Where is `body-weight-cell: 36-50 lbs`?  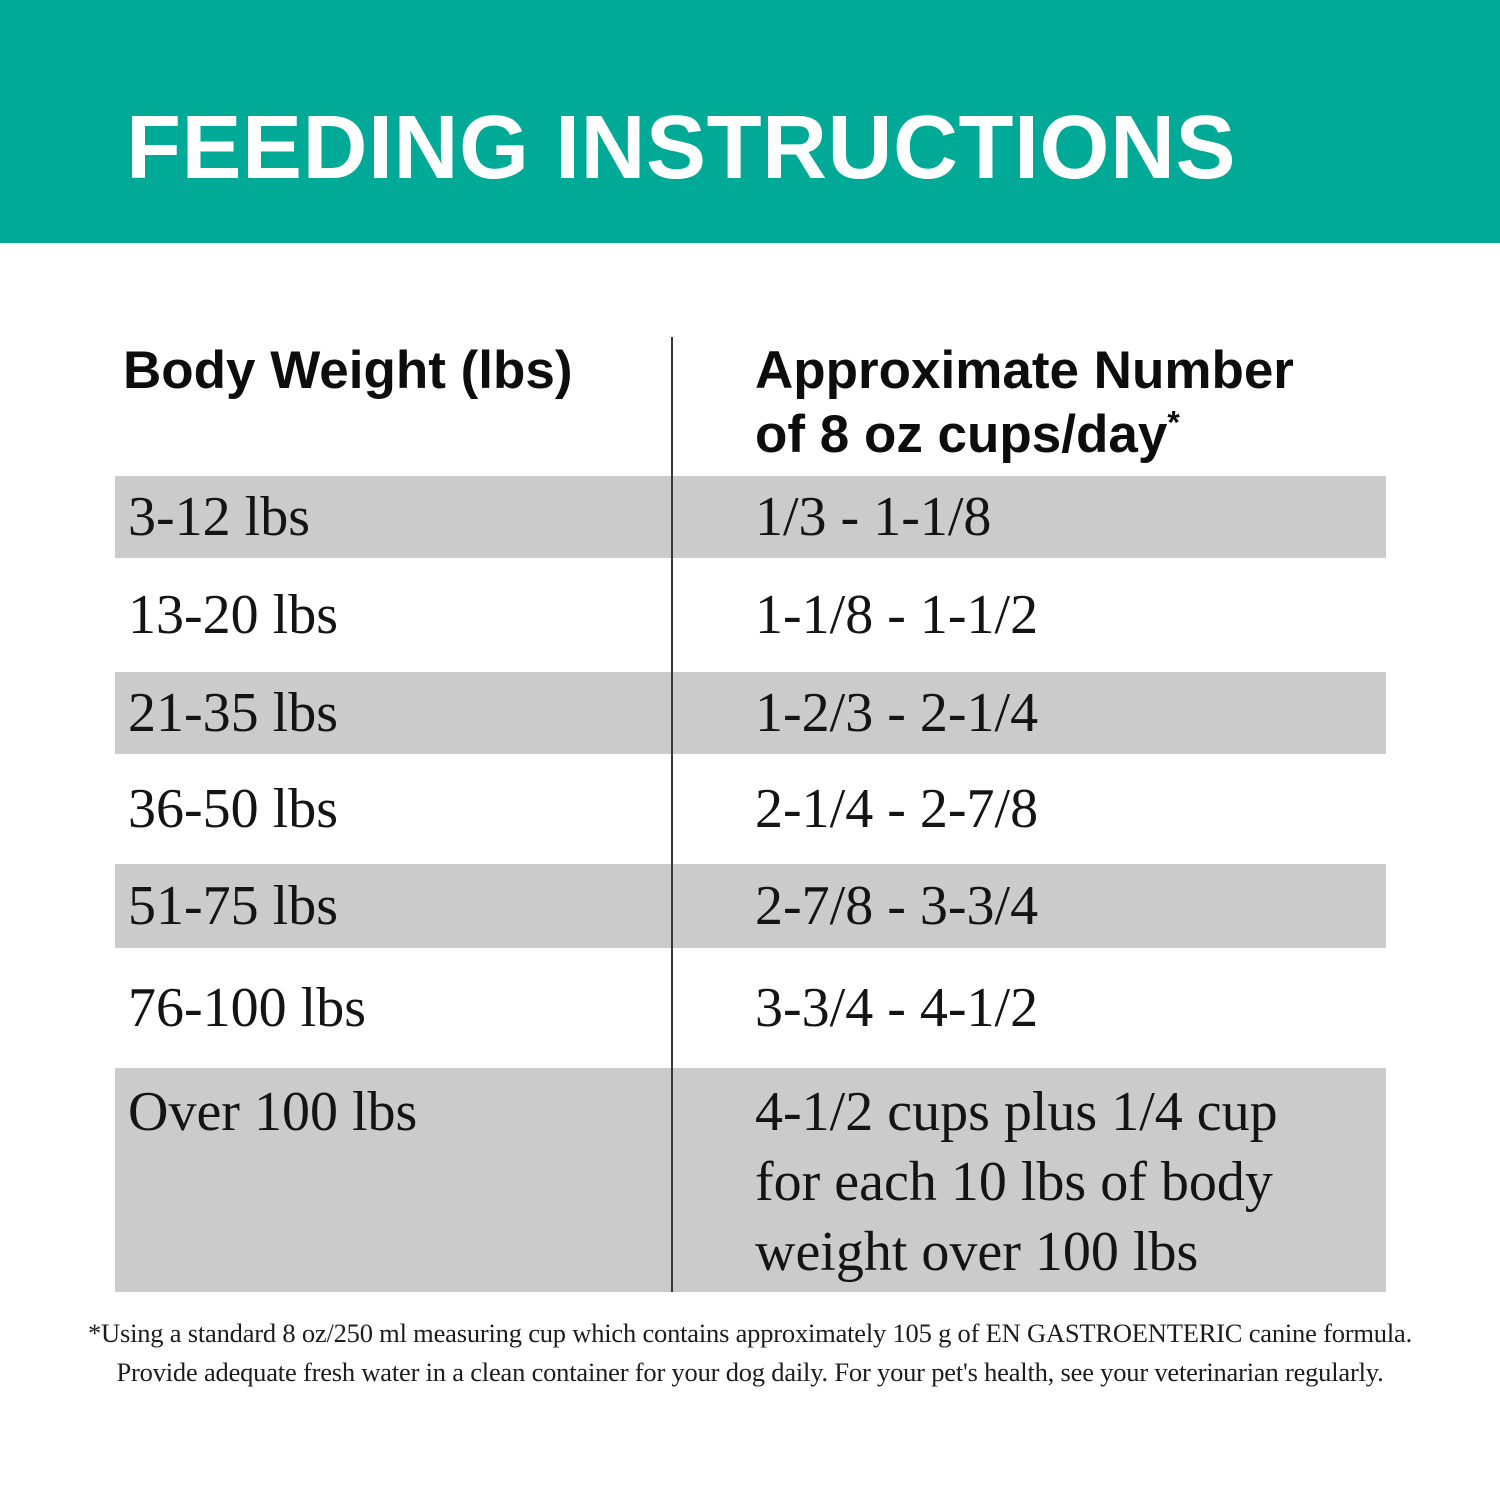
body-weight-cell: 36-50 lbs is located at coordinates (233, 809).